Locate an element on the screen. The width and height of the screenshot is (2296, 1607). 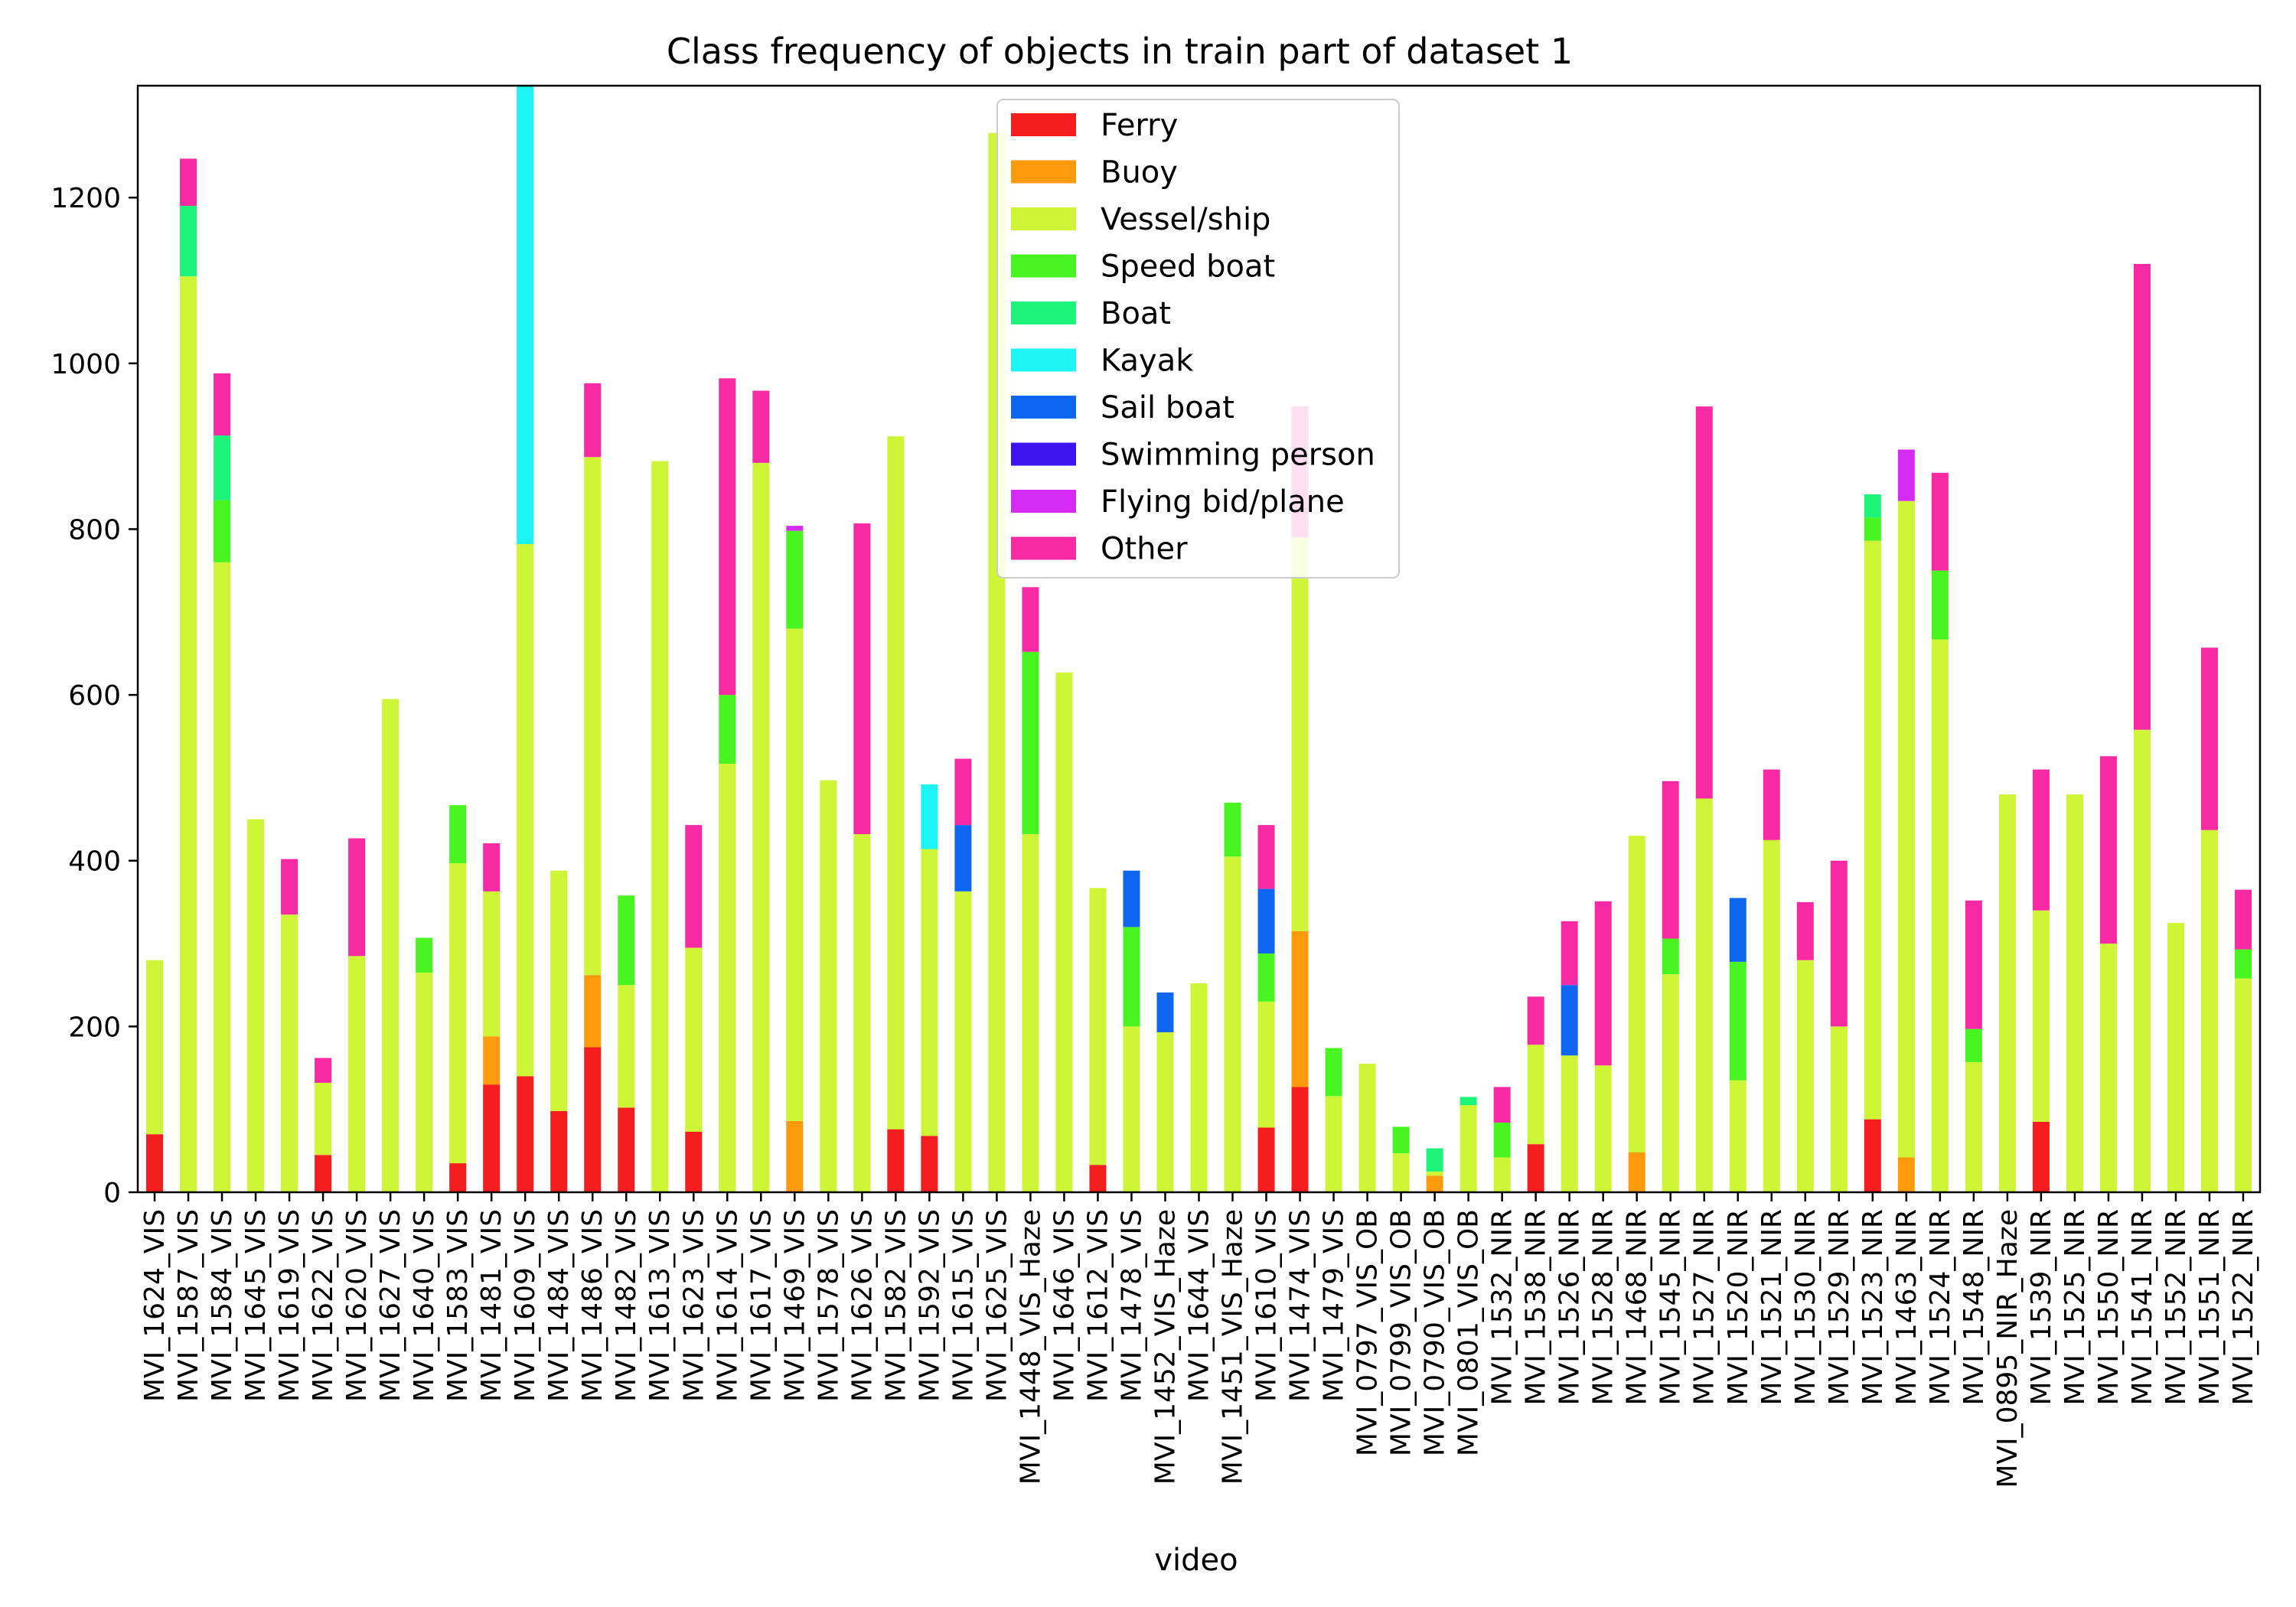
x-tick-label: MVI_1484_VIS is located at coordinates (559, 1305).